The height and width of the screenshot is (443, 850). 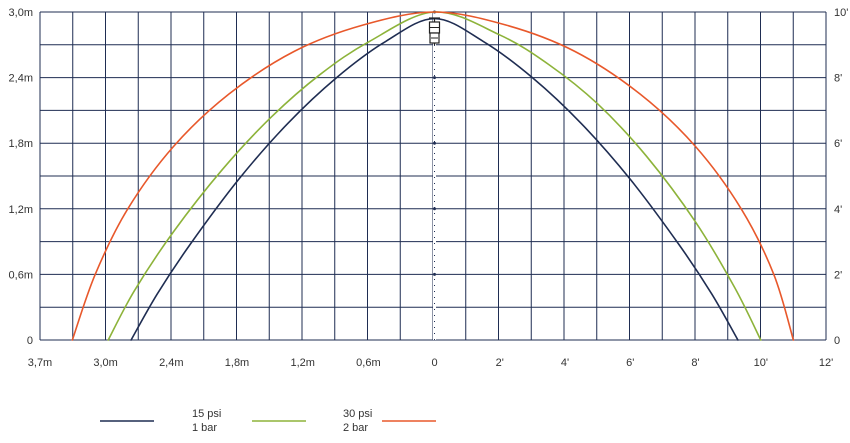 What do you see at coordinates (838, 144) in the screenshot?
I see `right-y-tick-label: 6'` at bounding box center [838, 144].